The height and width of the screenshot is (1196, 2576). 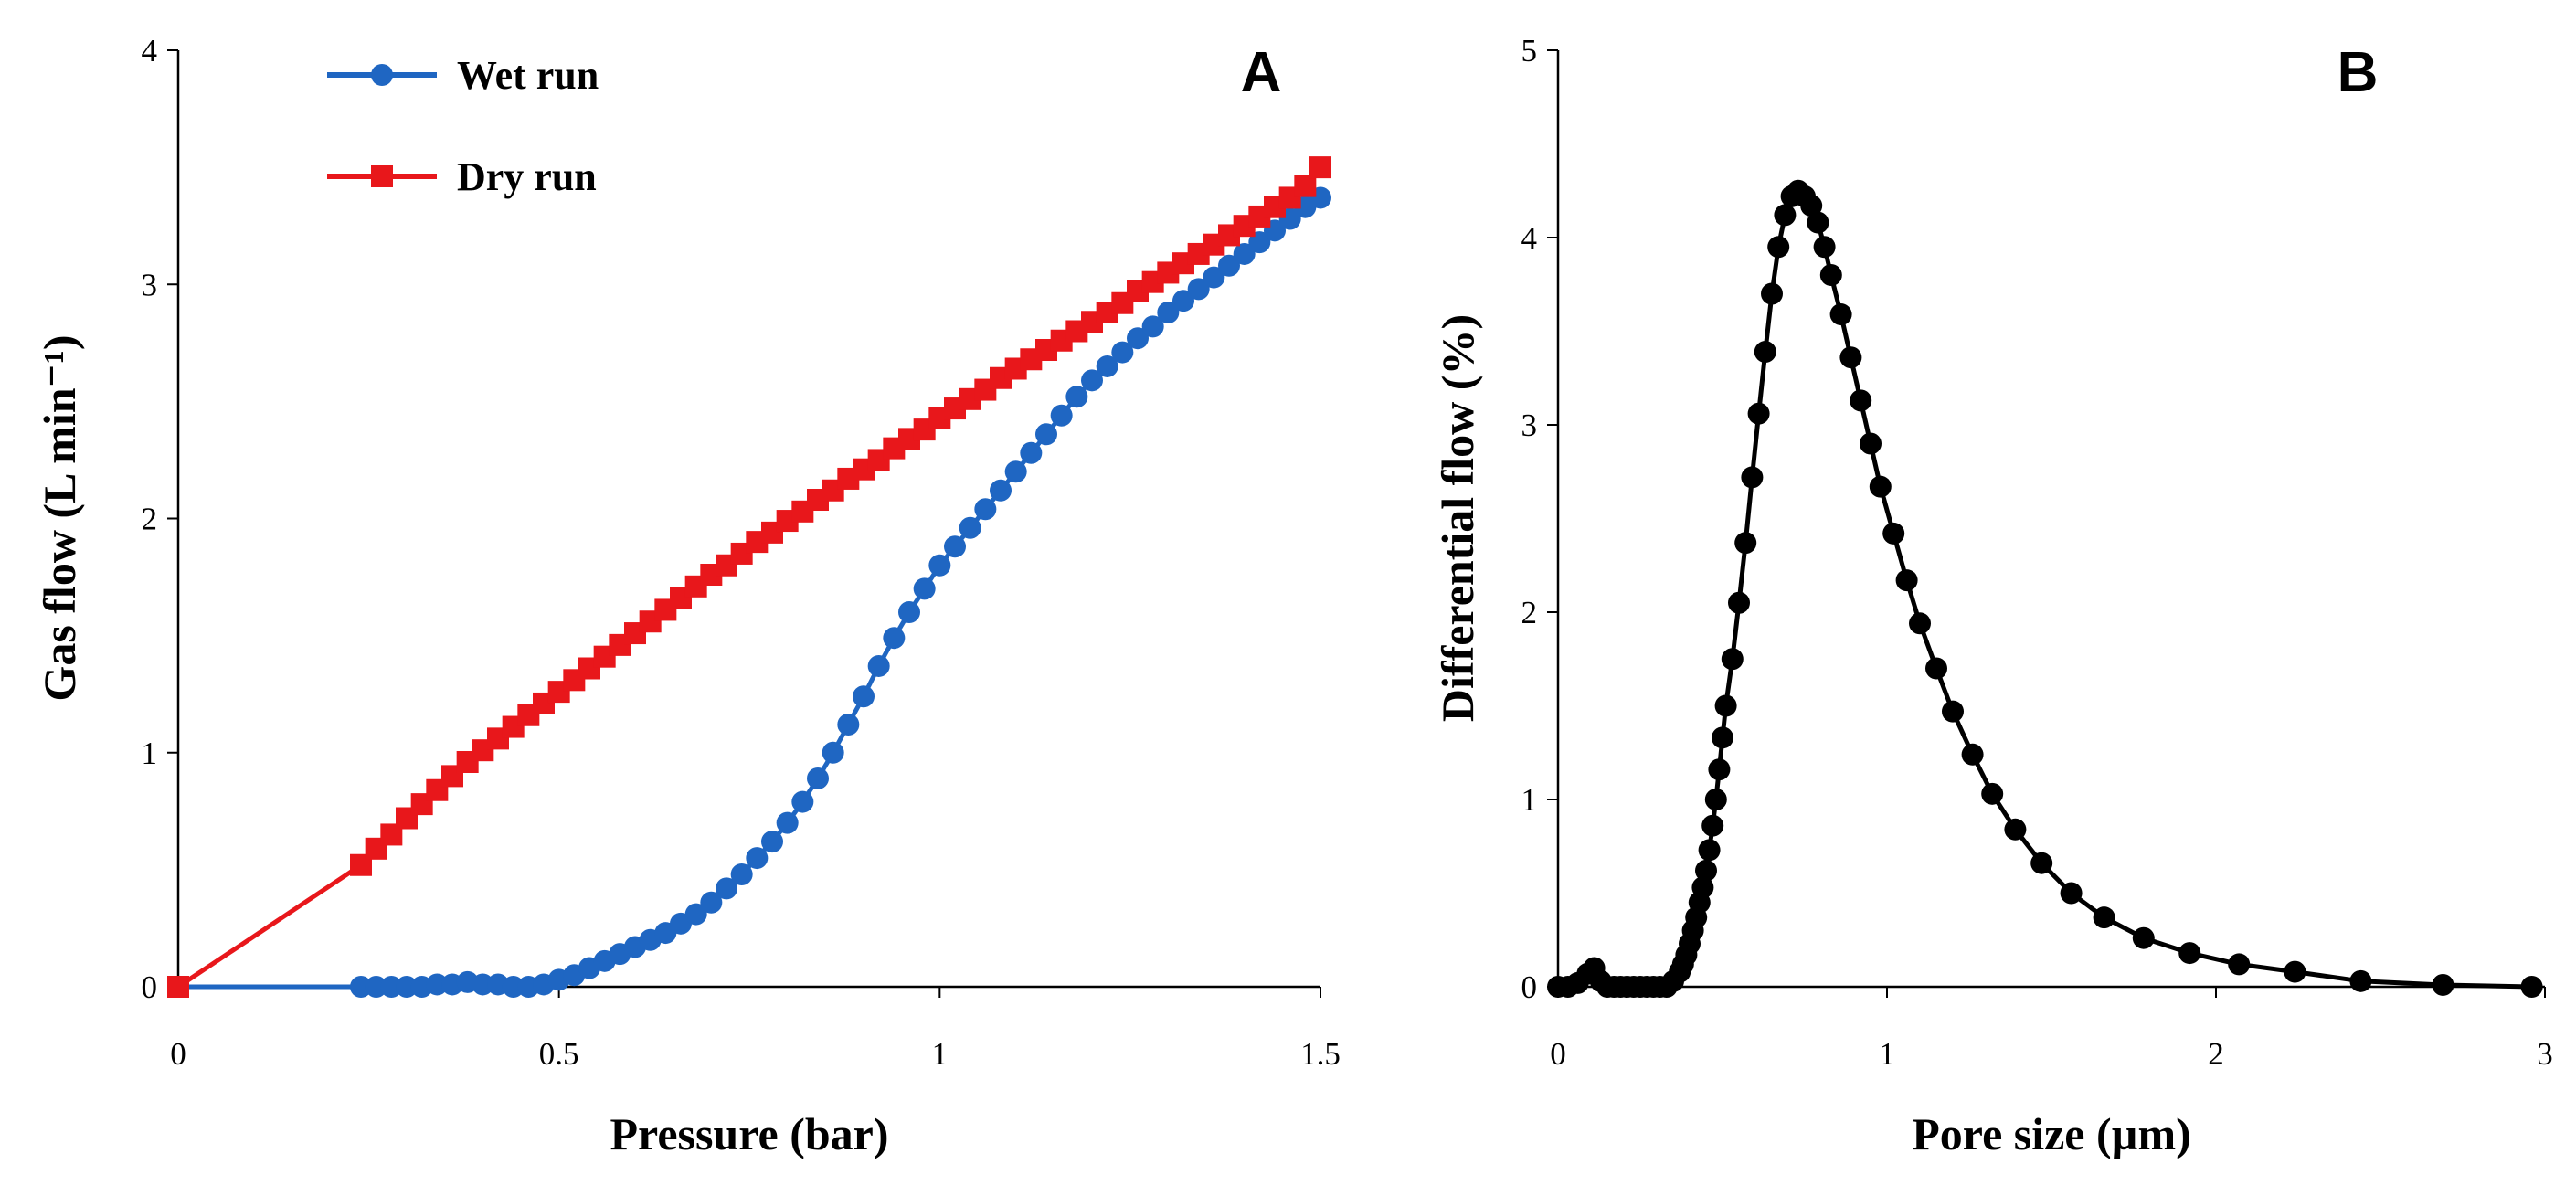 What do you see at coordinates (150, 753) in the screenshot?
I see `panel-a-y-tick-label: 1` at bounding box center [150, 753].